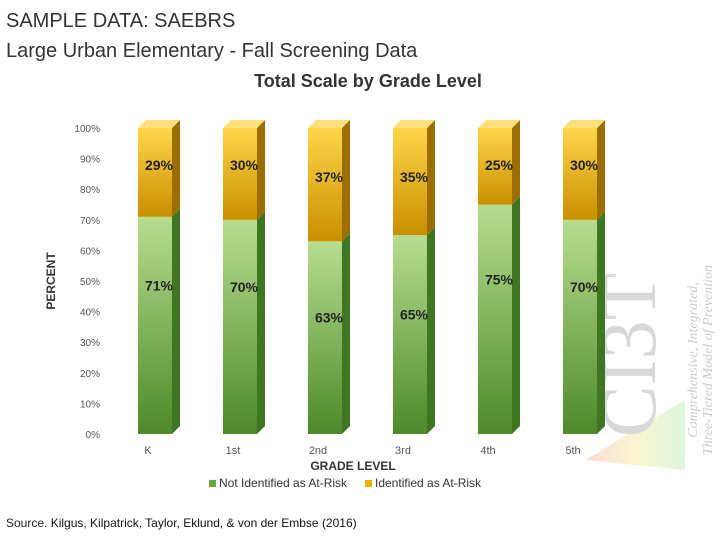 Image resolution: width=720 pixels, height=540 pixels. Describe the element at coordinates (93, 435) in the screenshot. I see `y-tick-label: 0%` at that location.